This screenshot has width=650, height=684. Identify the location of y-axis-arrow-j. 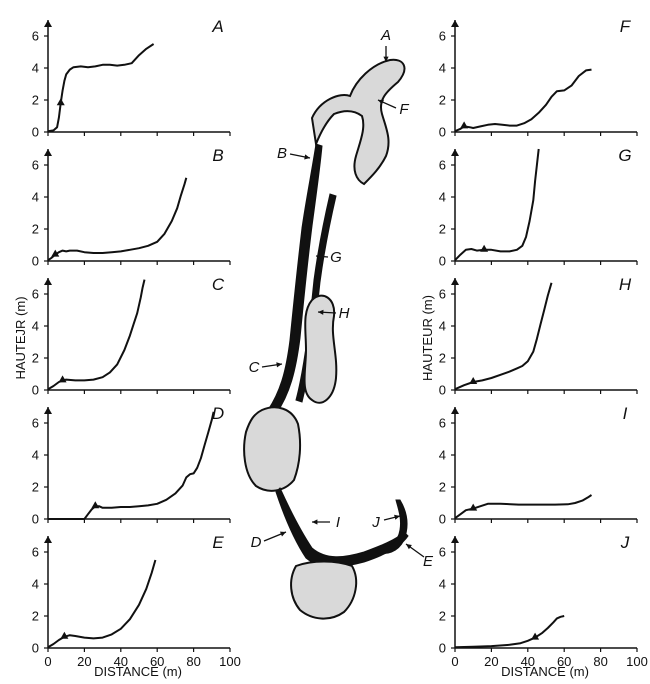
(455, 539).